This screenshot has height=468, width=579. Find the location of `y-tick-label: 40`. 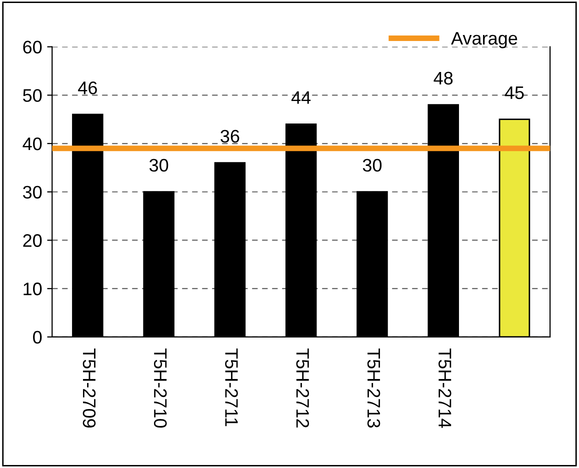

y-tick-label: 40 is located at coordinates (32, 143).